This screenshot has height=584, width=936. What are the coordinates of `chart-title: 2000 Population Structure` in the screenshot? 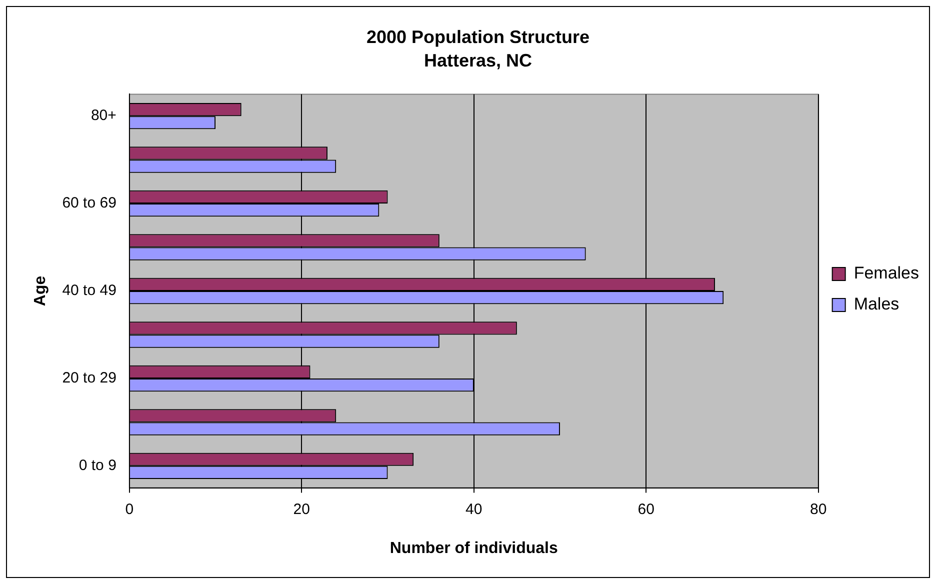 It's located at (478, 36).